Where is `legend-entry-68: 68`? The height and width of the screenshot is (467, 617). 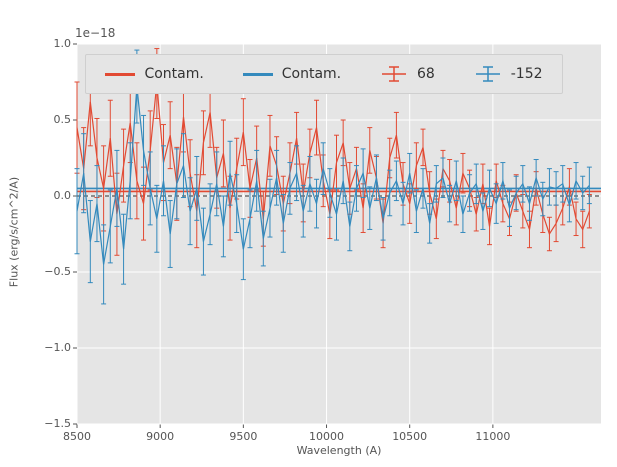
legend-entry-68: 68 is located at coordinates (407, 74).